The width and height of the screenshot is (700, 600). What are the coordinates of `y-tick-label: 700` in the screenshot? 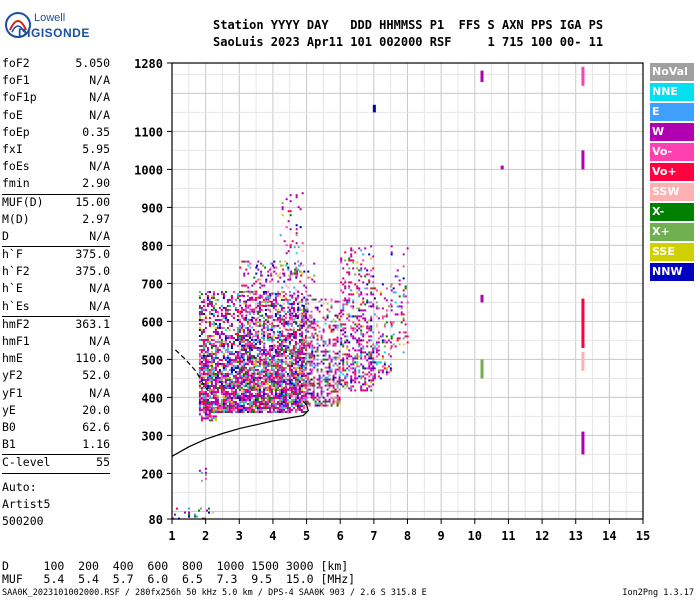 It's located at (152, 284).